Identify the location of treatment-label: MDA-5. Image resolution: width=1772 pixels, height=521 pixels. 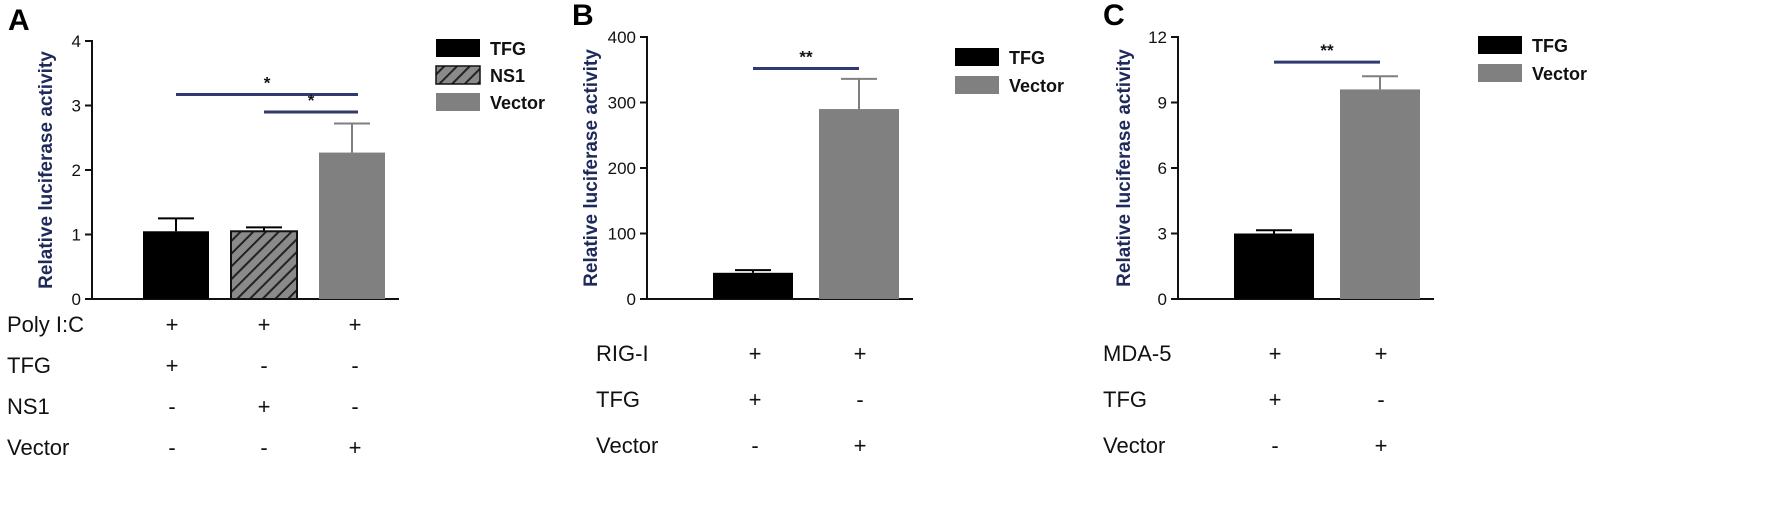
(1137, 353).